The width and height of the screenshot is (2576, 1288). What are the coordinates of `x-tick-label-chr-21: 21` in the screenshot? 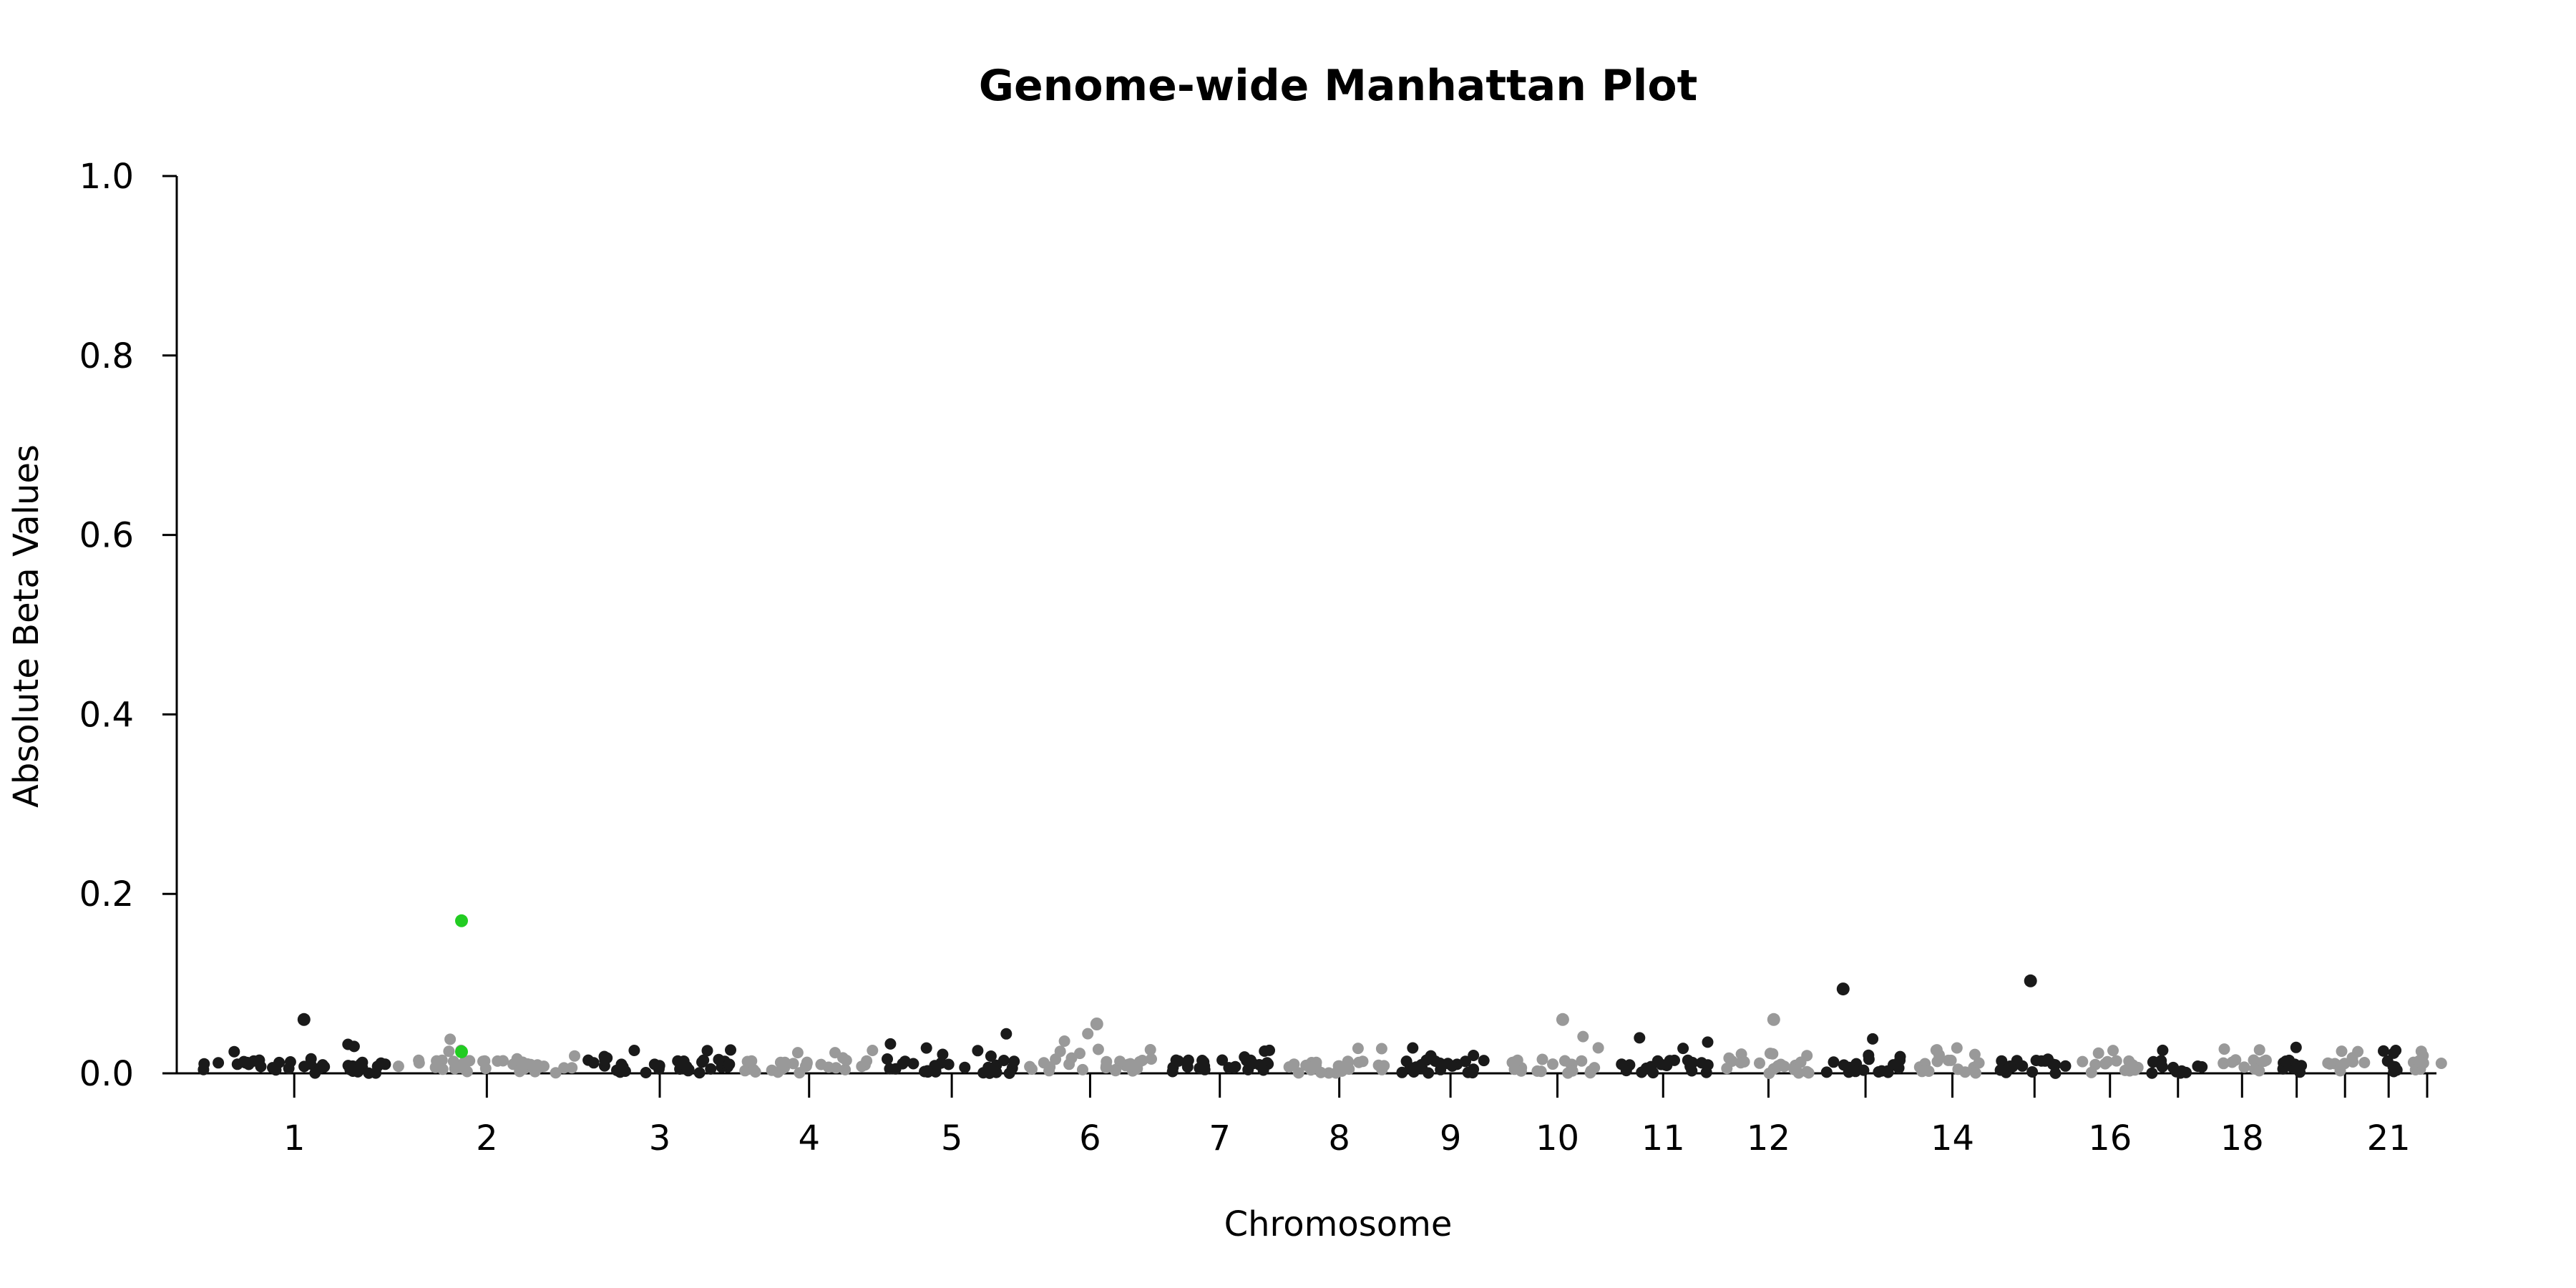 It's located at (2389, 1138).